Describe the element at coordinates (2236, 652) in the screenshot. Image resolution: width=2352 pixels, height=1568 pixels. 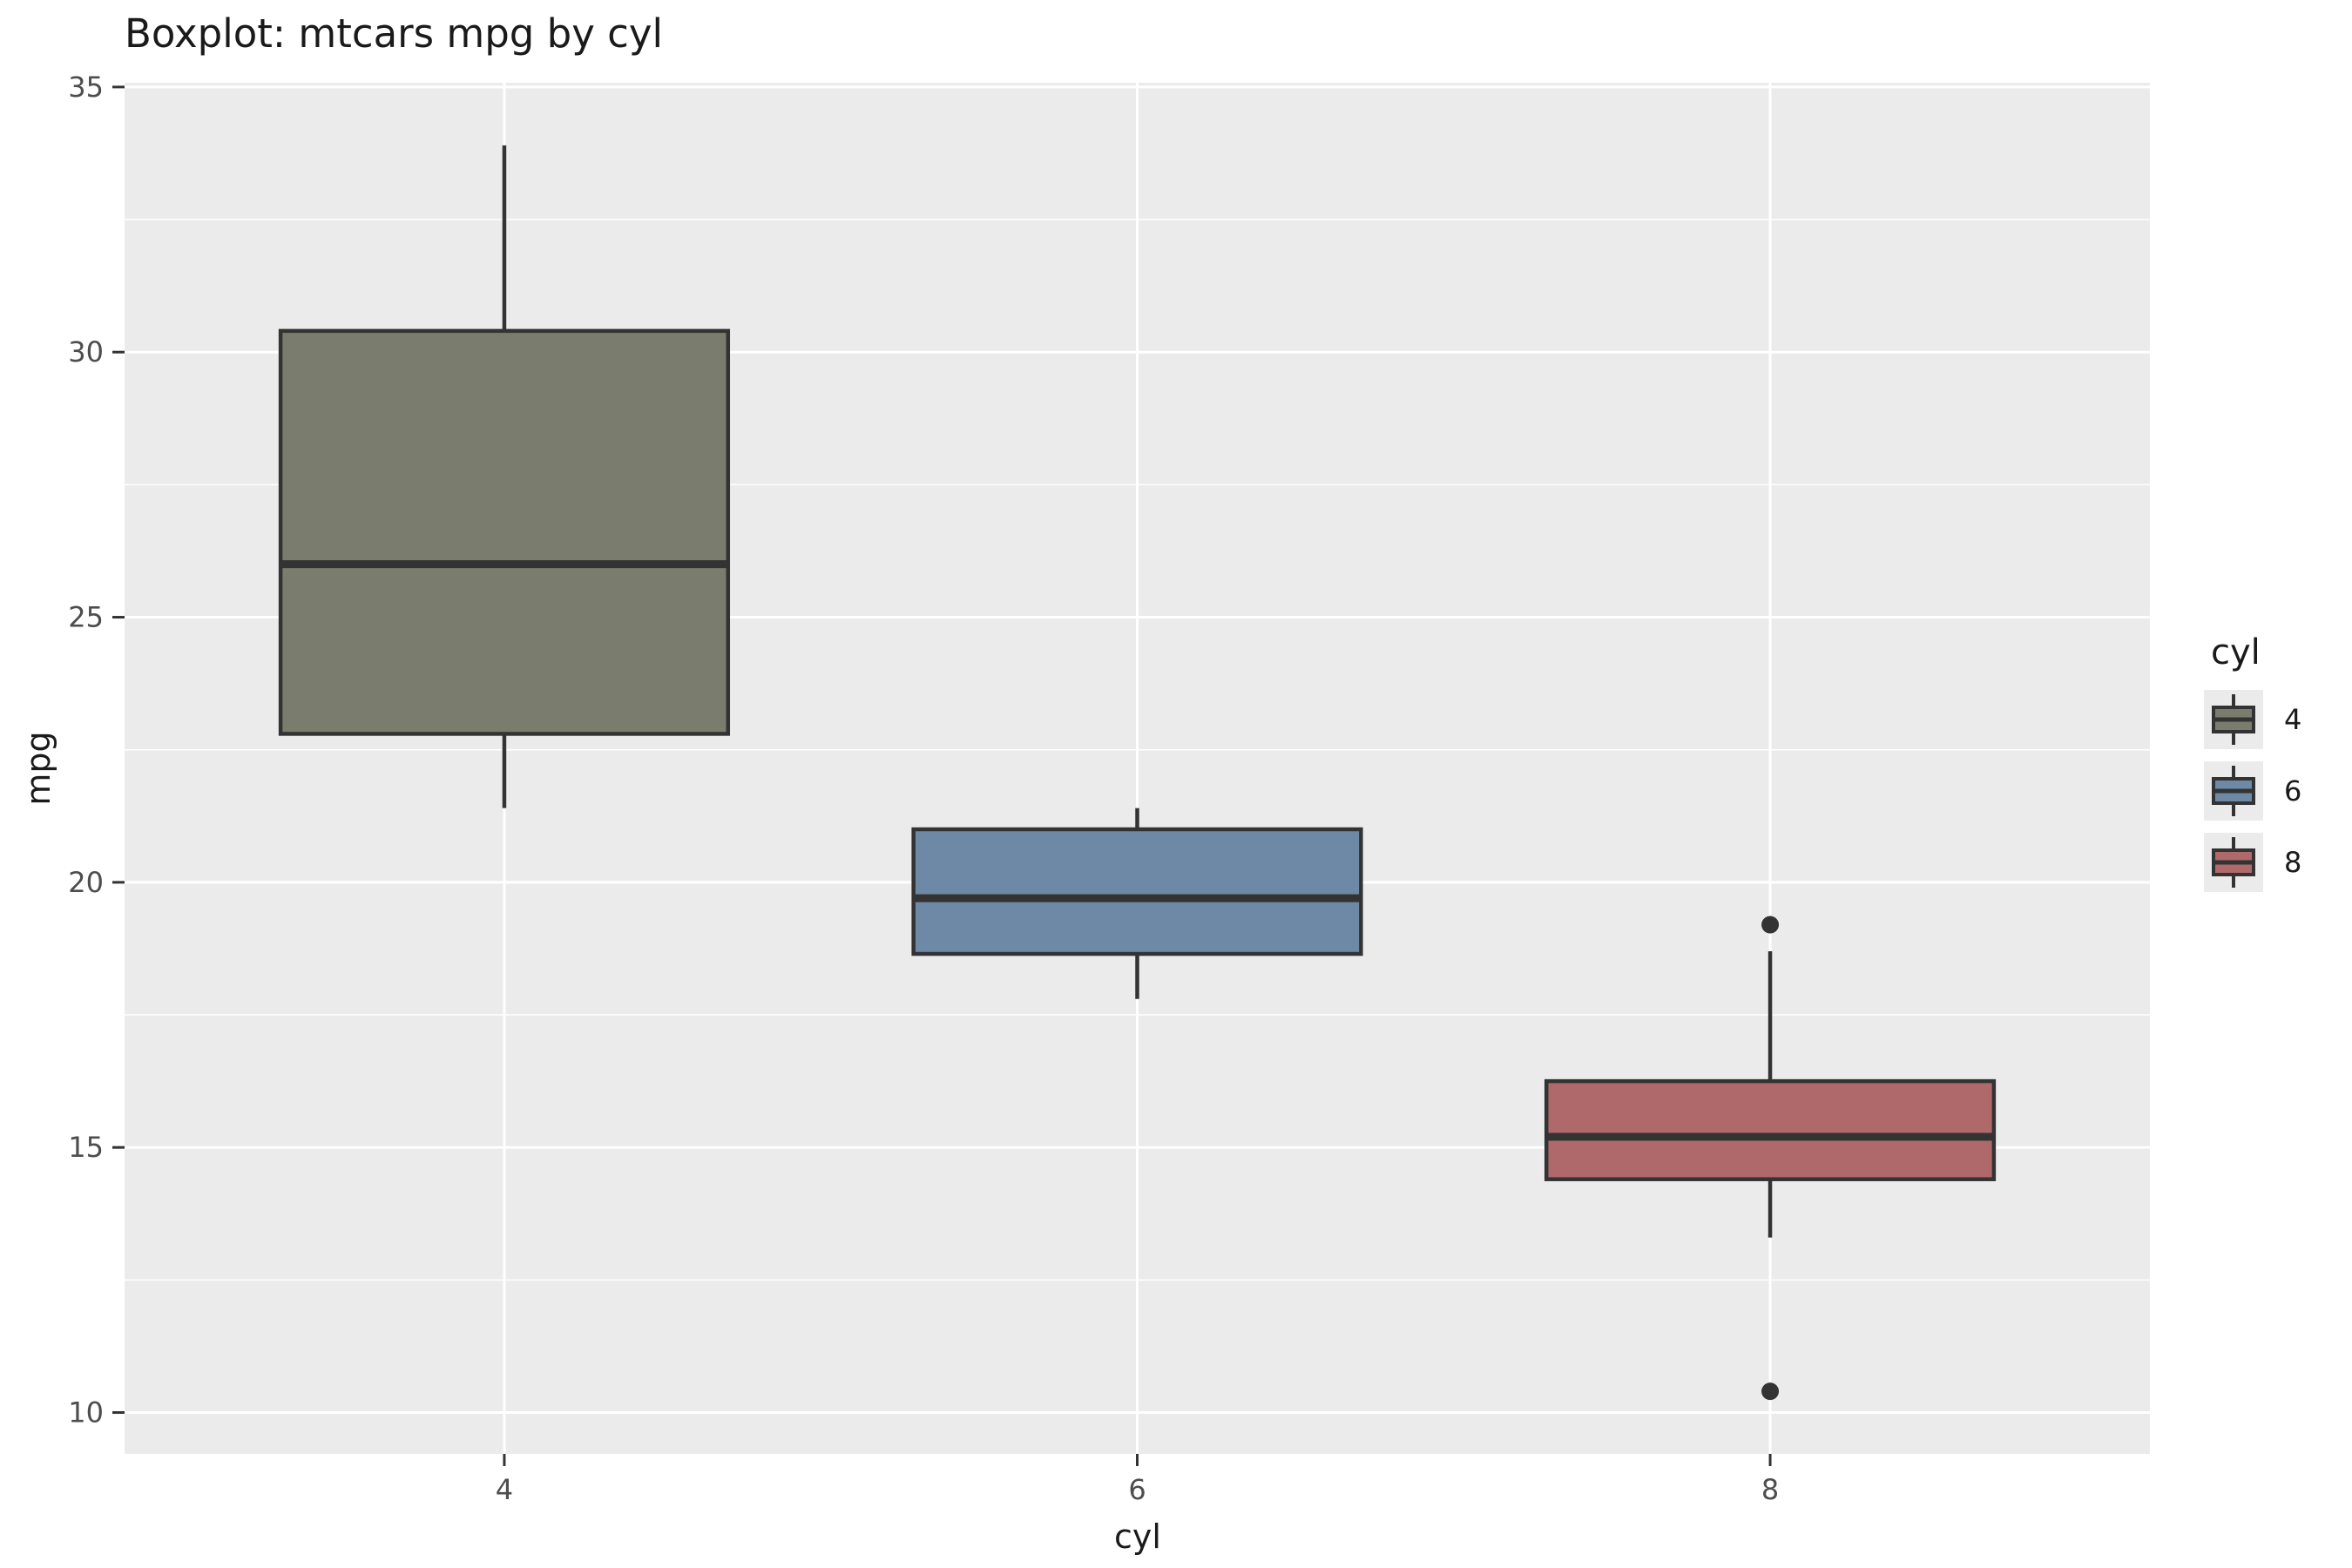
I see `legend-title: cyl` at that location.